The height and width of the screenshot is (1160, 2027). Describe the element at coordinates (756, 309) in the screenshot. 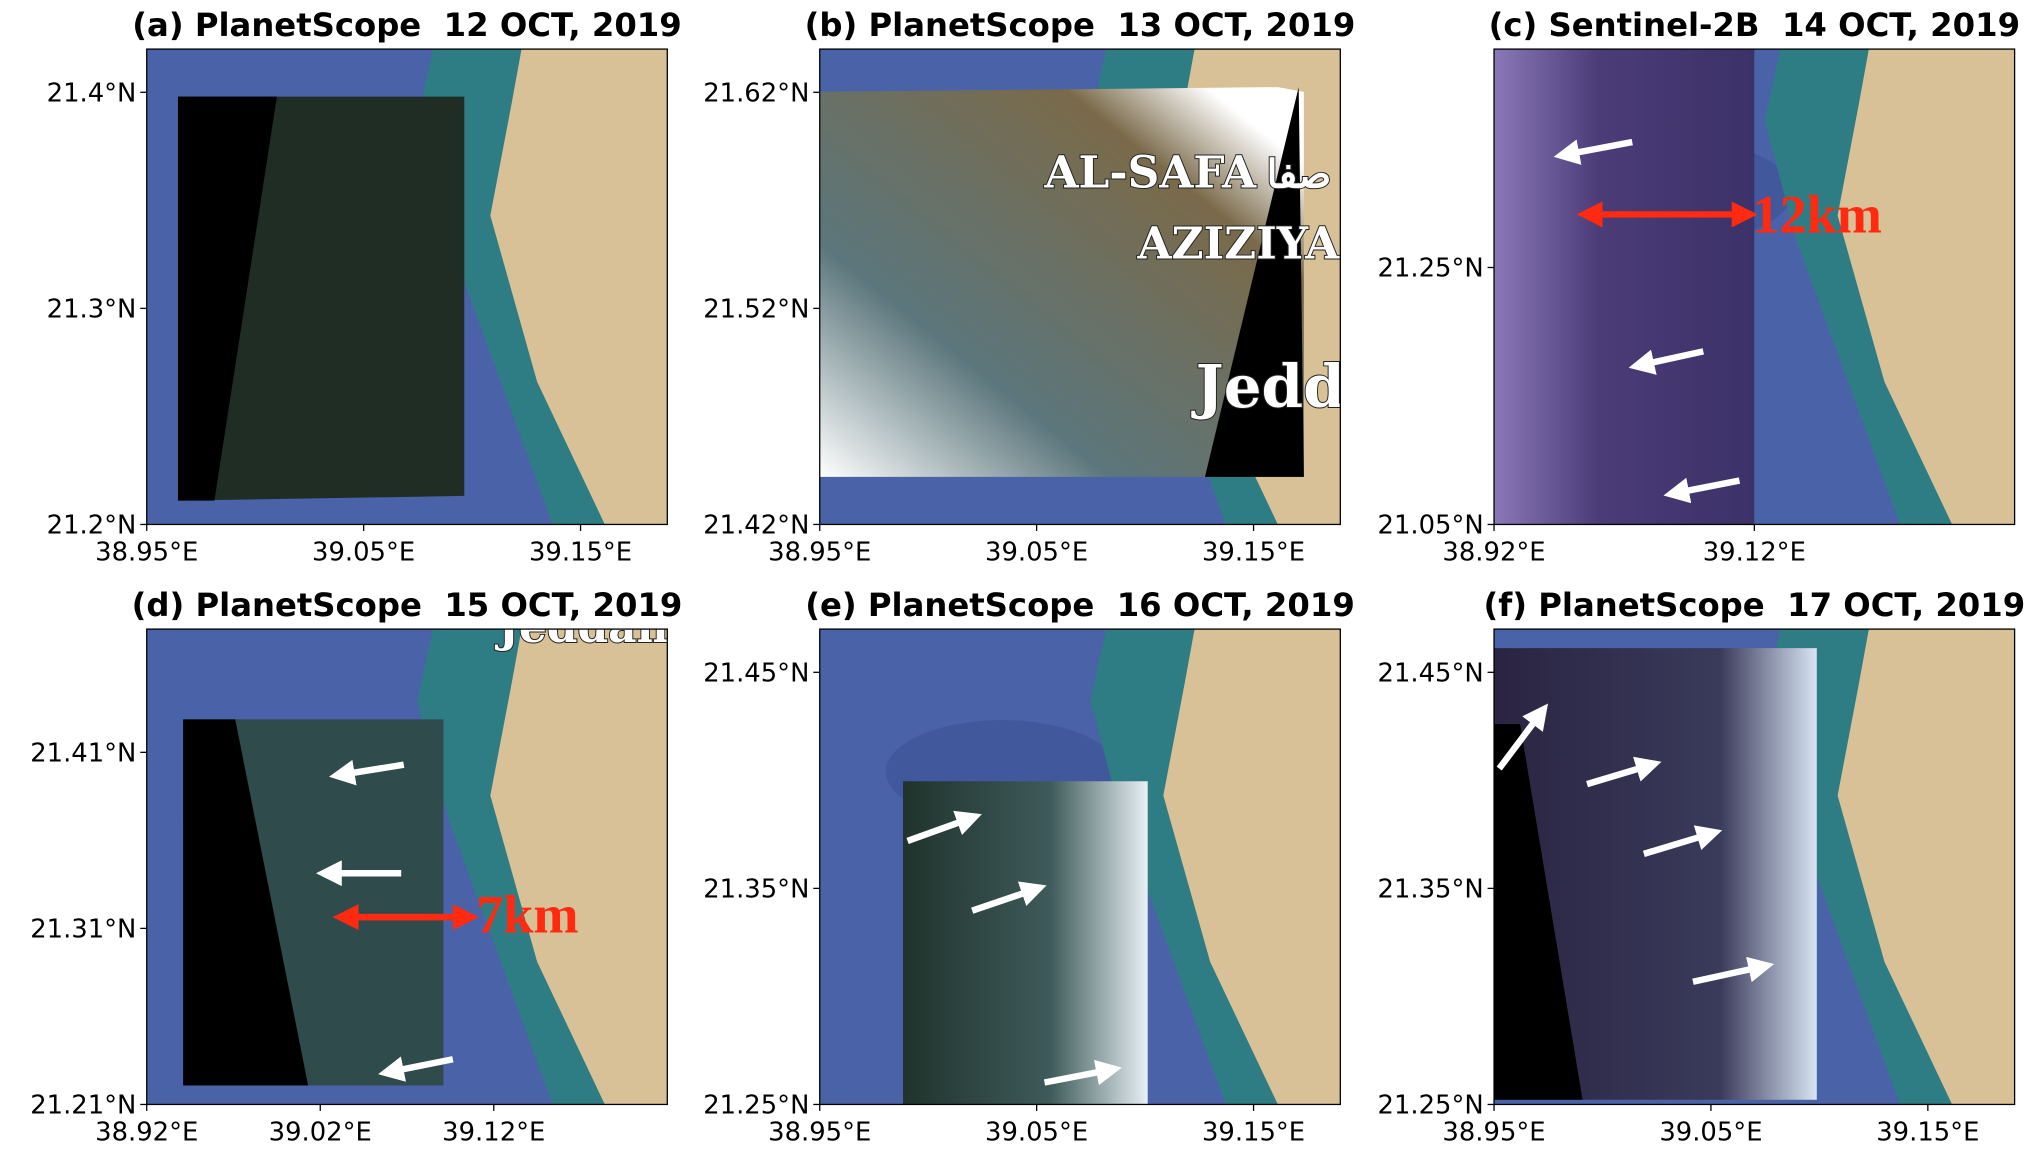

I see `y-tick-label: 21.52°N` at that location.